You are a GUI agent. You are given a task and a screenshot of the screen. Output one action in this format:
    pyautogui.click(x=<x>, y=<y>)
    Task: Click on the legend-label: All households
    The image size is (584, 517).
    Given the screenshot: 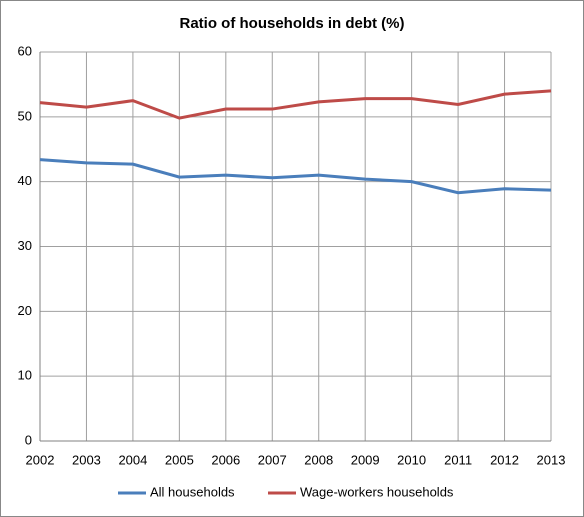 What is the action you would take?
    pyautogui.click(x=192, y=491)
    